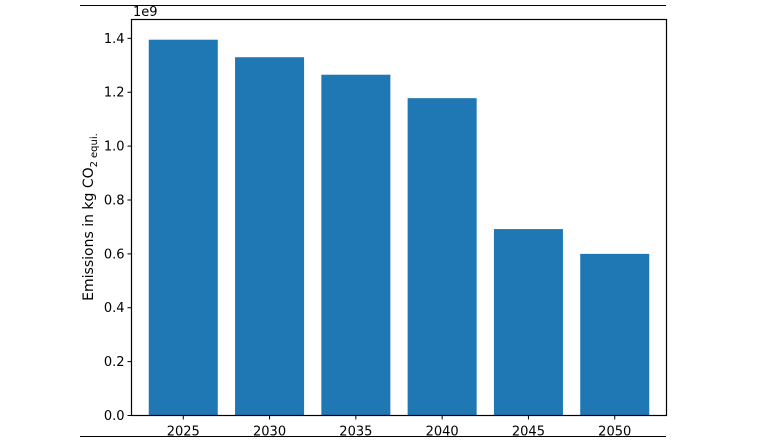 This screenshot has width=760, height=440. What do you see at coordinates (442, 432) in the screenshot?
I see `x-tick-label-2040: 2040` at bounding box center [442, 432].